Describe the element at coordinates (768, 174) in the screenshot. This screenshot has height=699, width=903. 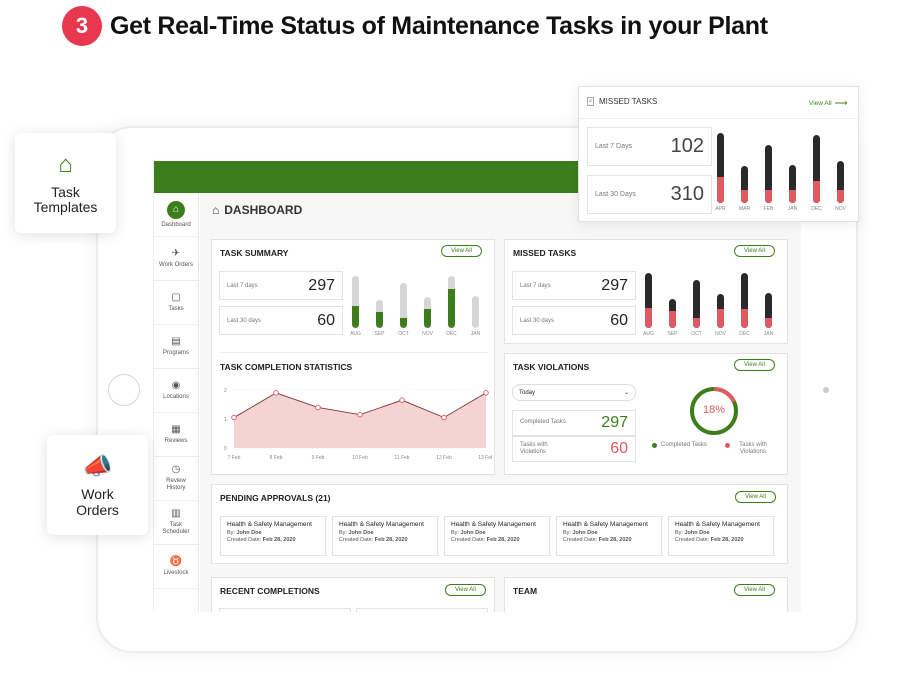
I see `bar-feb` at that location.